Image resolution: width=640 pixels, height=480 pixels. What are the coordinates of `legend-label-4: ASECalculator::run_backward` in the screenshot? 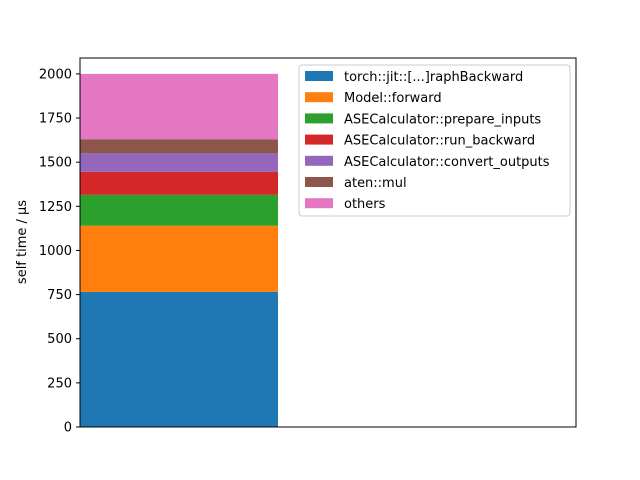 It's located at (439, 141).